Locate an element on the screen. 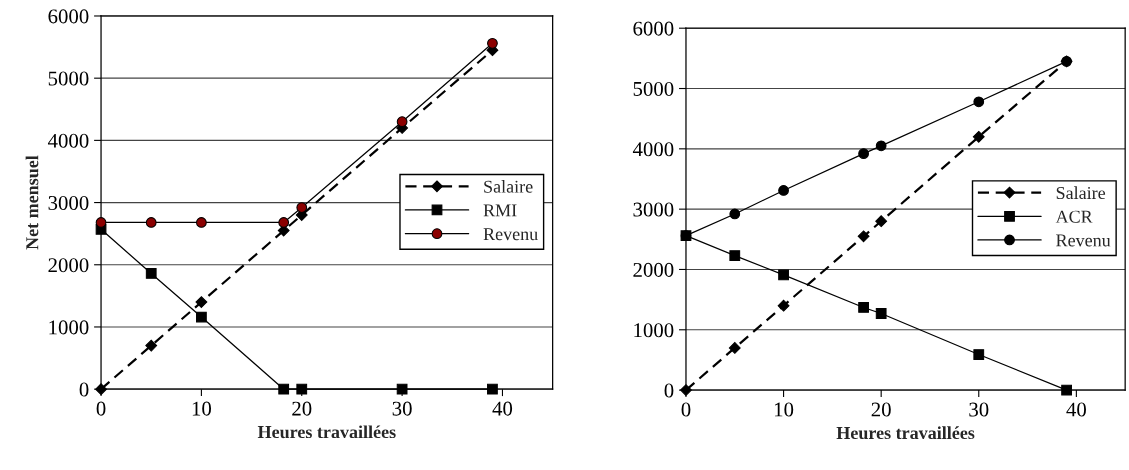  legend-label: RMI is located at coordinates (500, 210).